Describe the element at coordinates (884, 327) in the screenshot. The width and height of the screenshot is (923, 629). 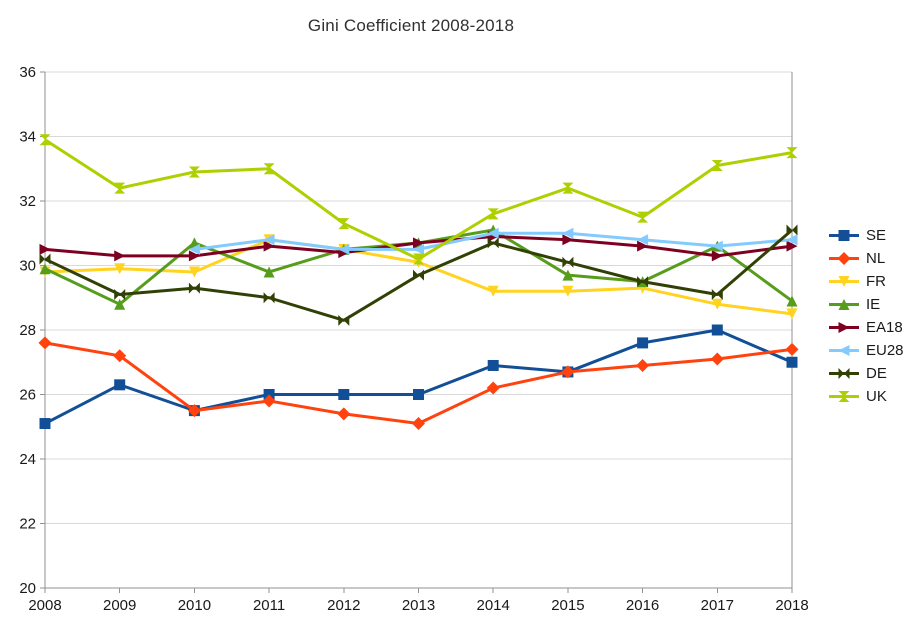
I see `legend-label-EA18: EA18` at that location.